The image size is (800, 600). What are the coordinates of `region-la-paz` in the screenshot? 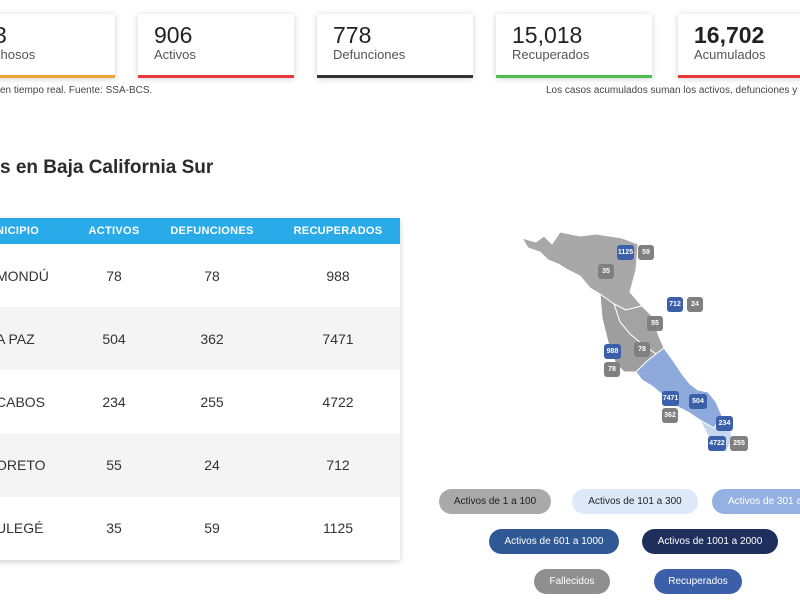 It's located at (679, 388).